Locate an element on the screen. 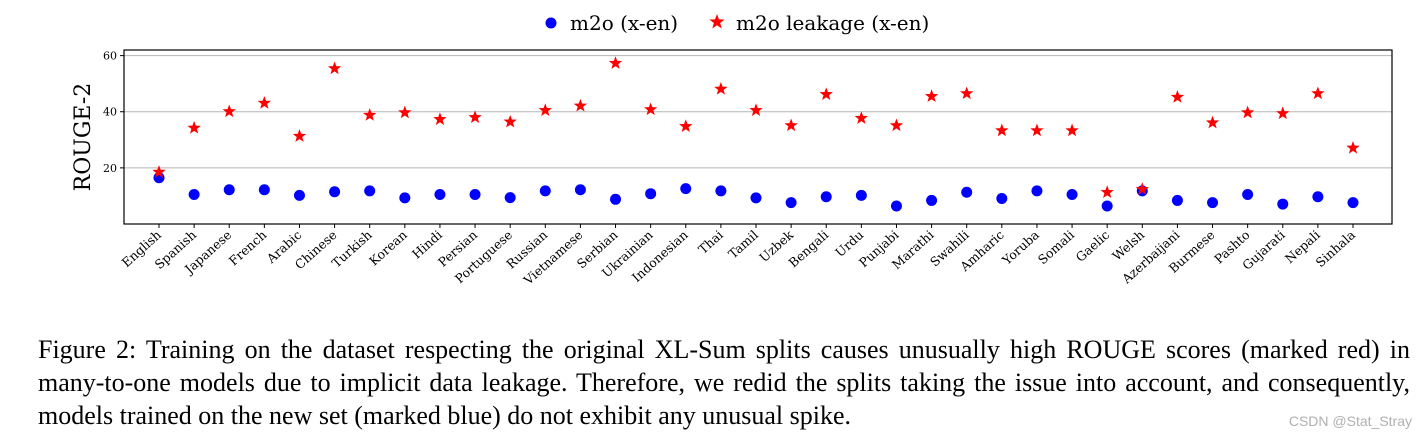 This screenshot has height=441, width=1424. x-tick-label: Yoruba is located at coordinates (1020, 248).